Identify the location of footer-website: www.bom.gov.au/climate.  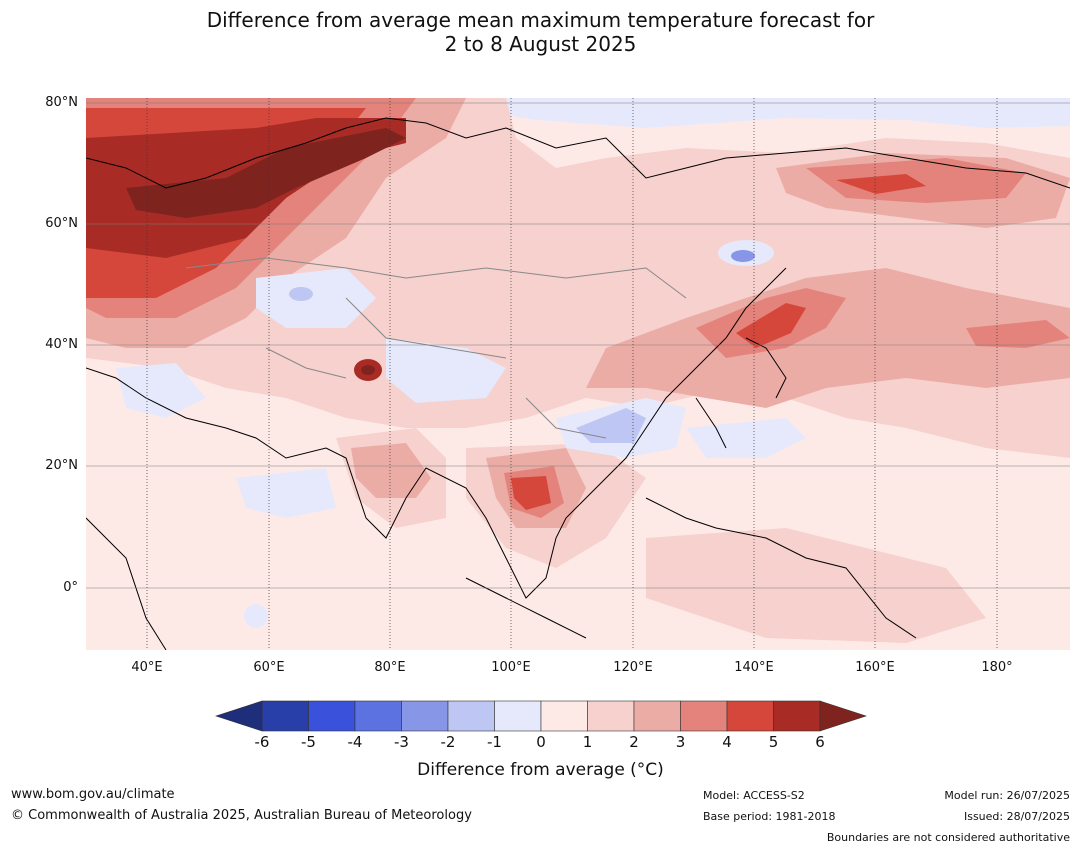
(93, 794).